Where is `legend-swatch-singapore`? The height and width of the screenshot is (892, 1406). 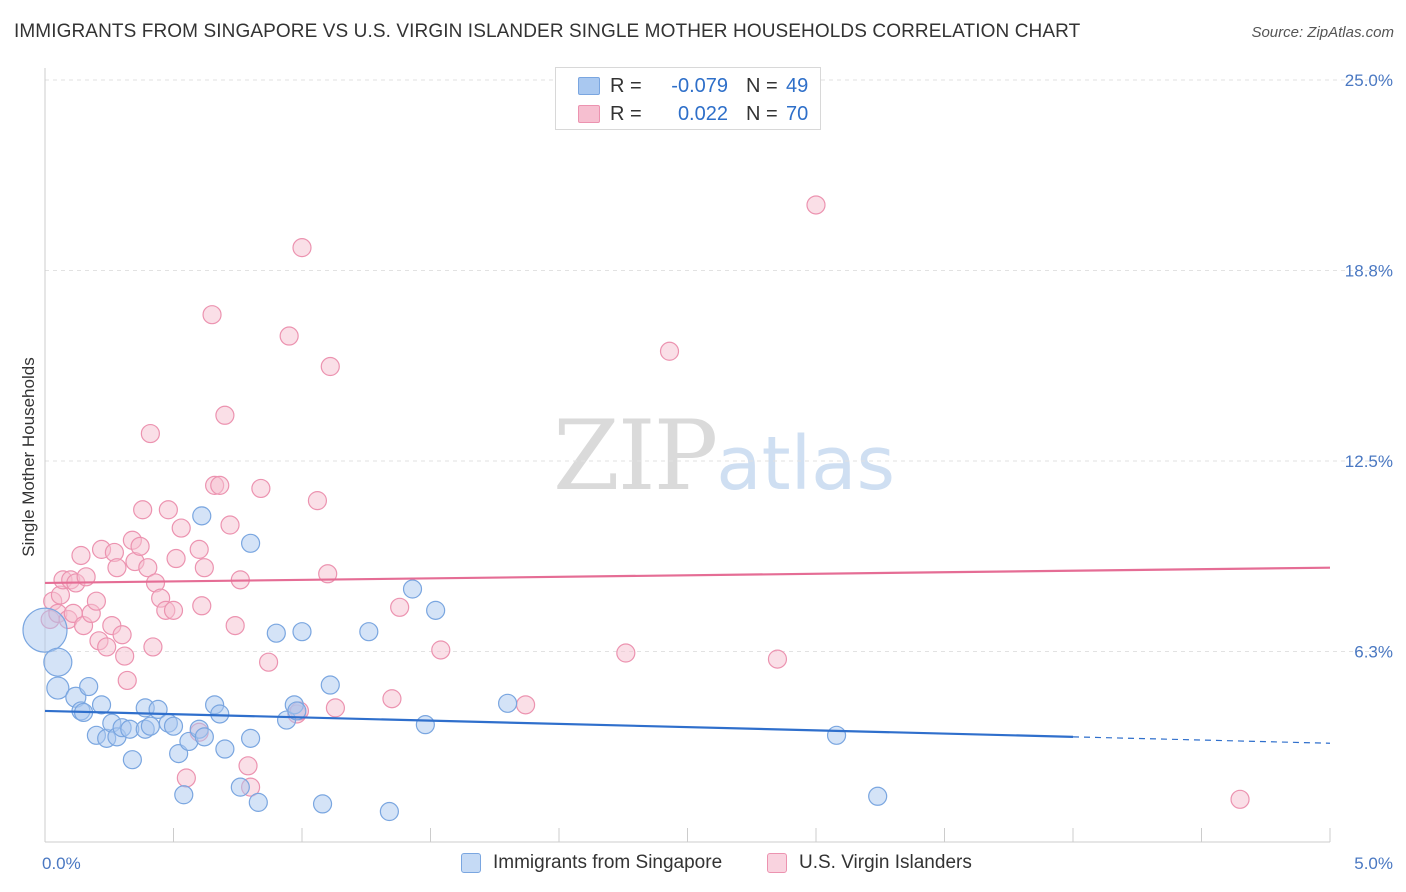
legend-swatch-singapore is located at coordinates (471, 863).